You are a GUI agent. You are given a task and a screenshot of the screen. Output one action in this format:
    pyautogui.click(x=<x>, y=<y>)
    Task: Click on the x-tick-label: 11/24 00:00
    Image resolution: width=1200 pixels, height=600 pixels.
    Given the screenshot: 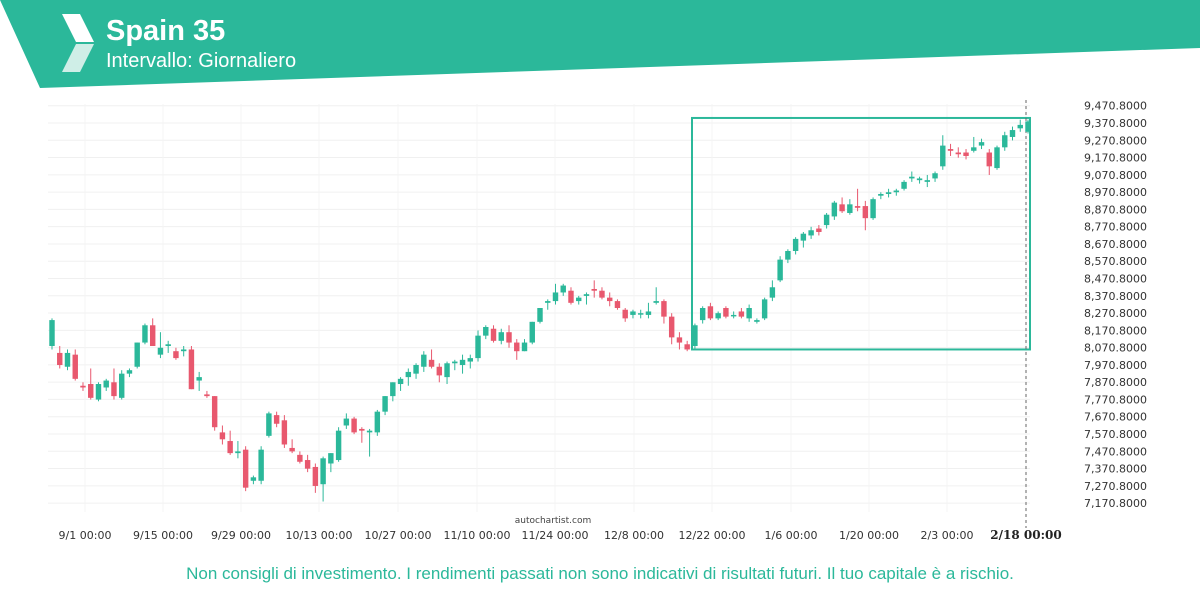 What is the action you would take?
    pyautogui.click(x=555, y=535)
    